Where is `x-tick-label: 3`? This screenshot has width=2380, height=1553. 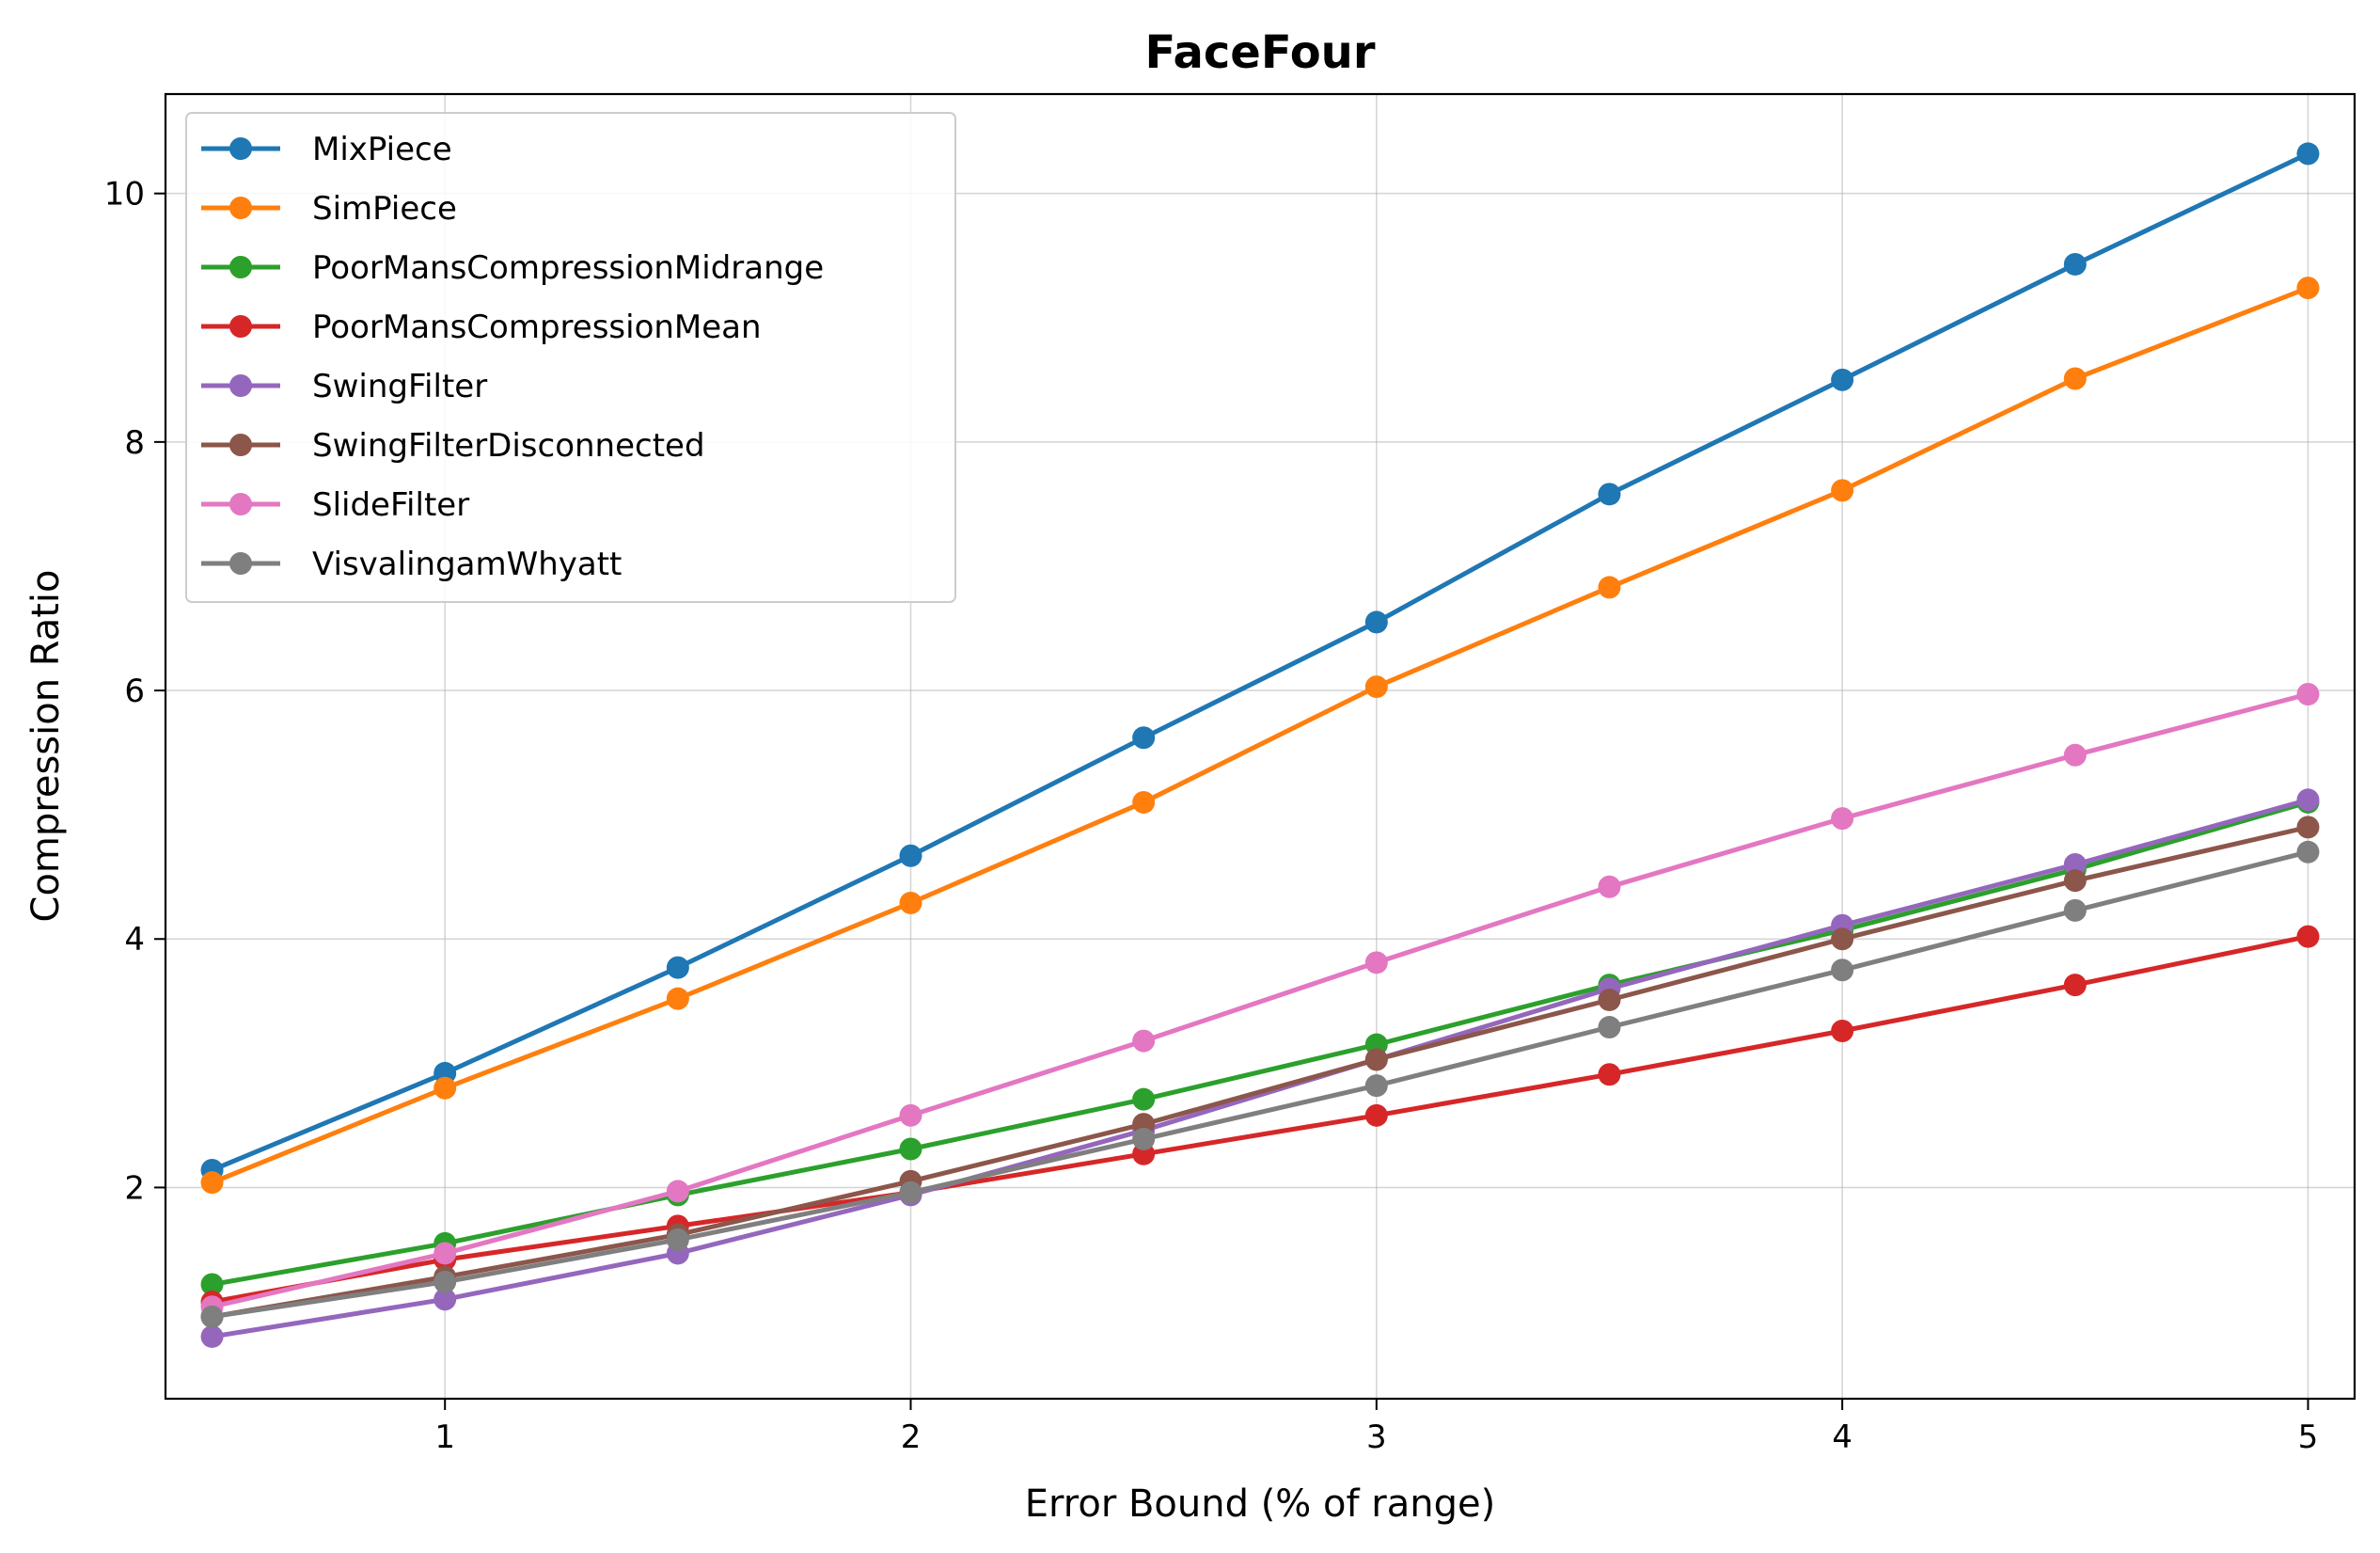 x-tick-label: 3 is located at coordinates (1376, 1437).